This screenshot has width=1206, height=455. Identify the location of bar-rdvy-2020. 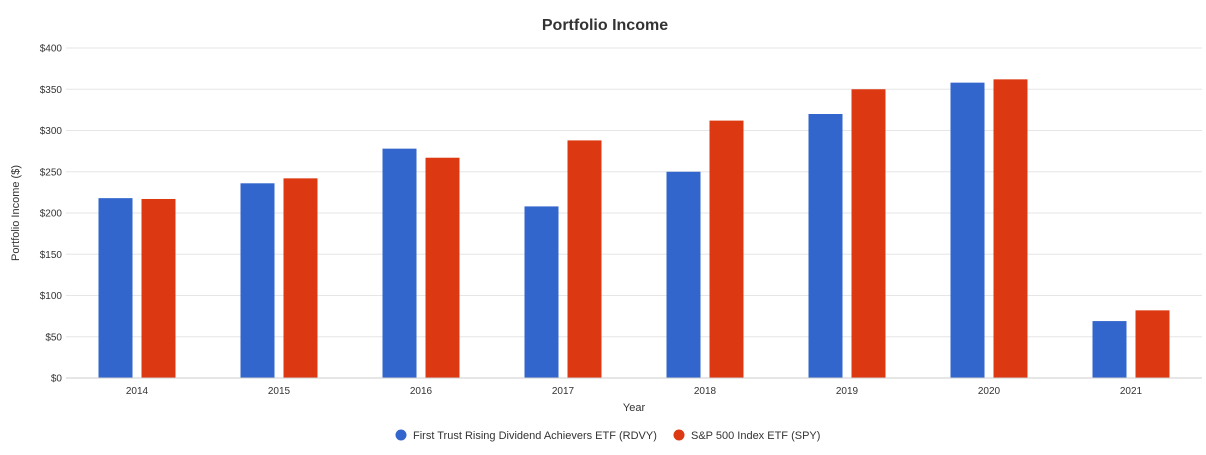
(967, 230).